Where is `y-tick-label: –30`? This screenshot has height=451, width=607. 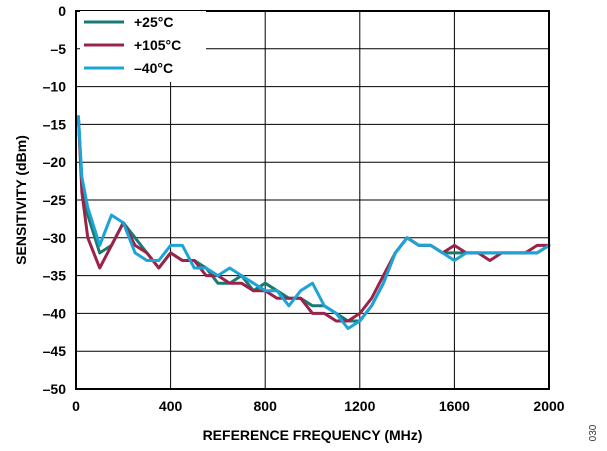
y-tick-label: –30 is located at coordinates (55, 238).